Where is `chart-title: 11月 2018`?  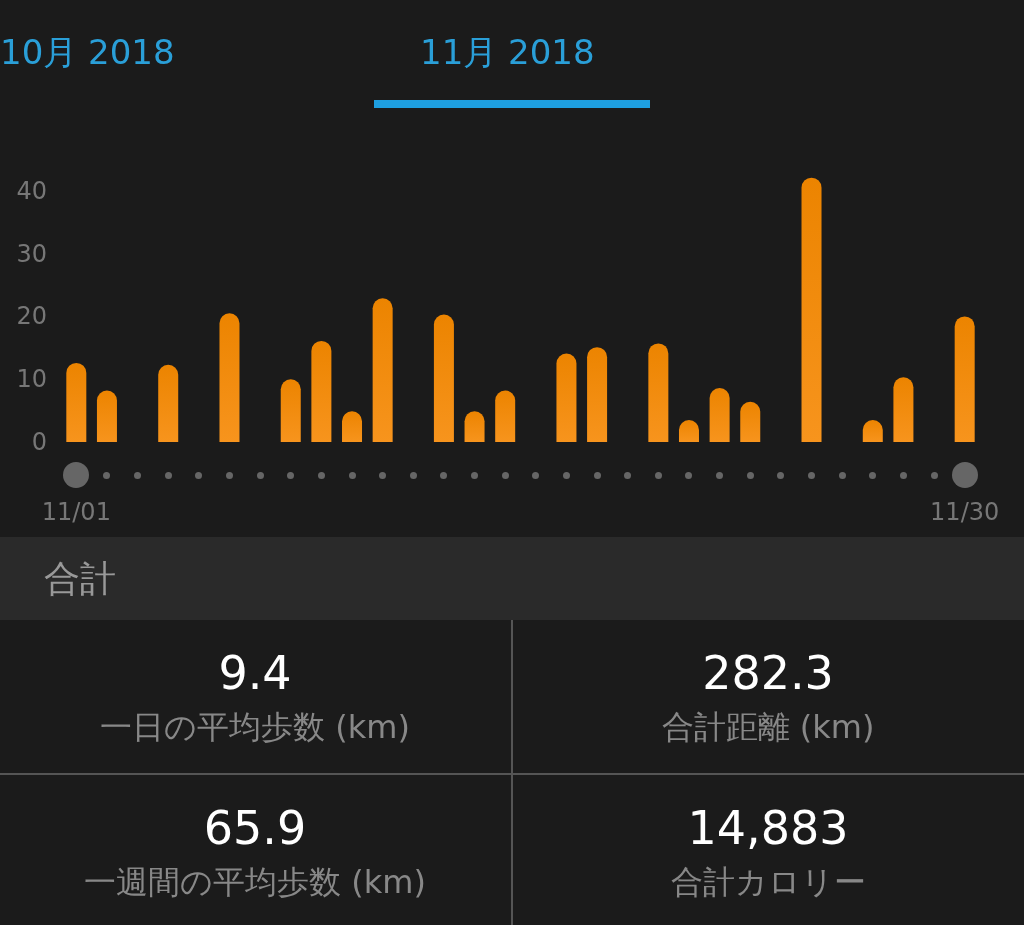 chart-title: 11月 2018 is located at coordinates (507, 52).